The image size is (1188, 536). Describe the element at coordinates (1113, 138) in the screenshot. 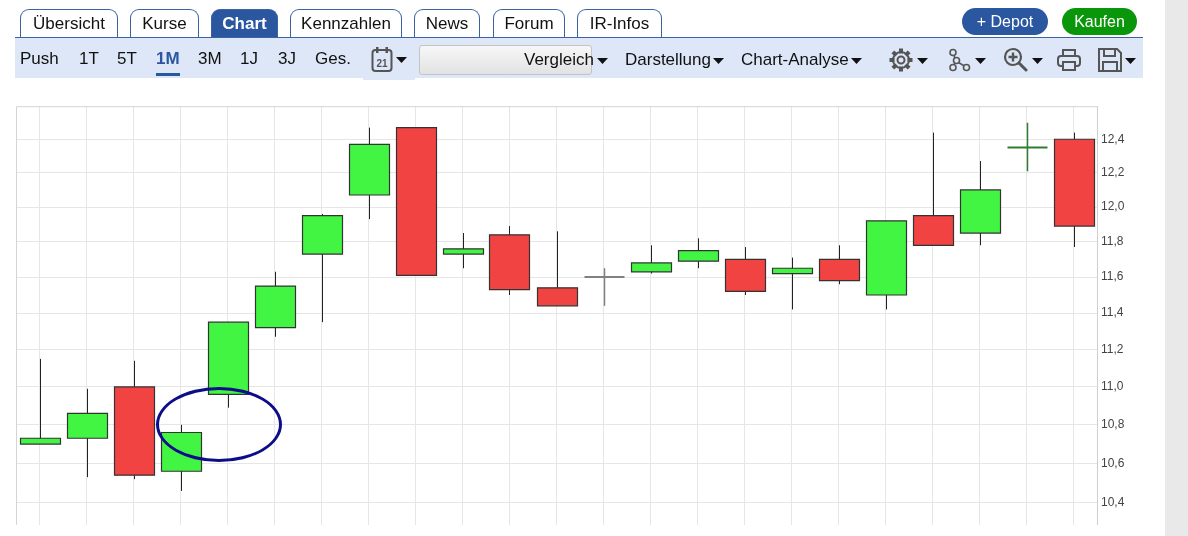

I see `y-tick-label: 12,4` at that location.